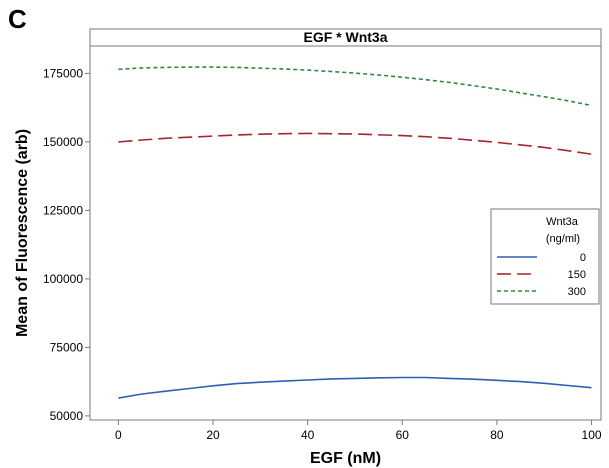  What do you see at coordinates (213, 435) in the screenshot?
I see `x-tick-label: 20` at bounding box center [213, 435].